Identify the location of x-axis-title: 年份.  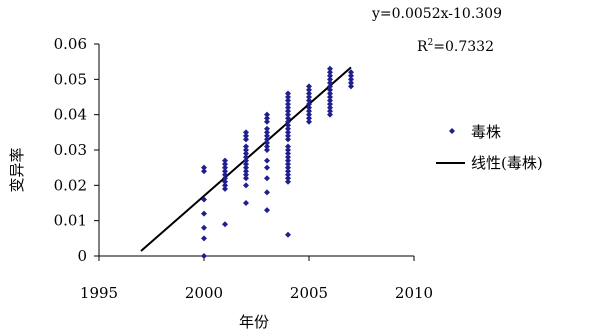
(254, 322).